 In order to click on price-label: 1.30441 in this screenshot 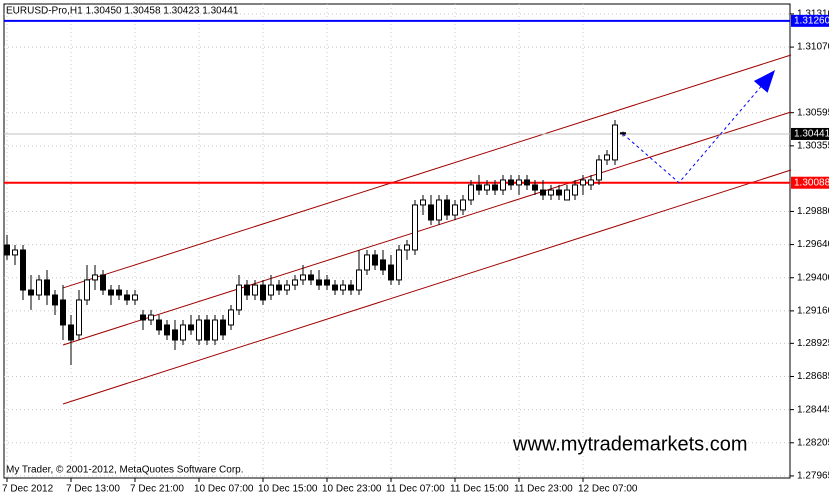, I will do `click(811, 134)`.